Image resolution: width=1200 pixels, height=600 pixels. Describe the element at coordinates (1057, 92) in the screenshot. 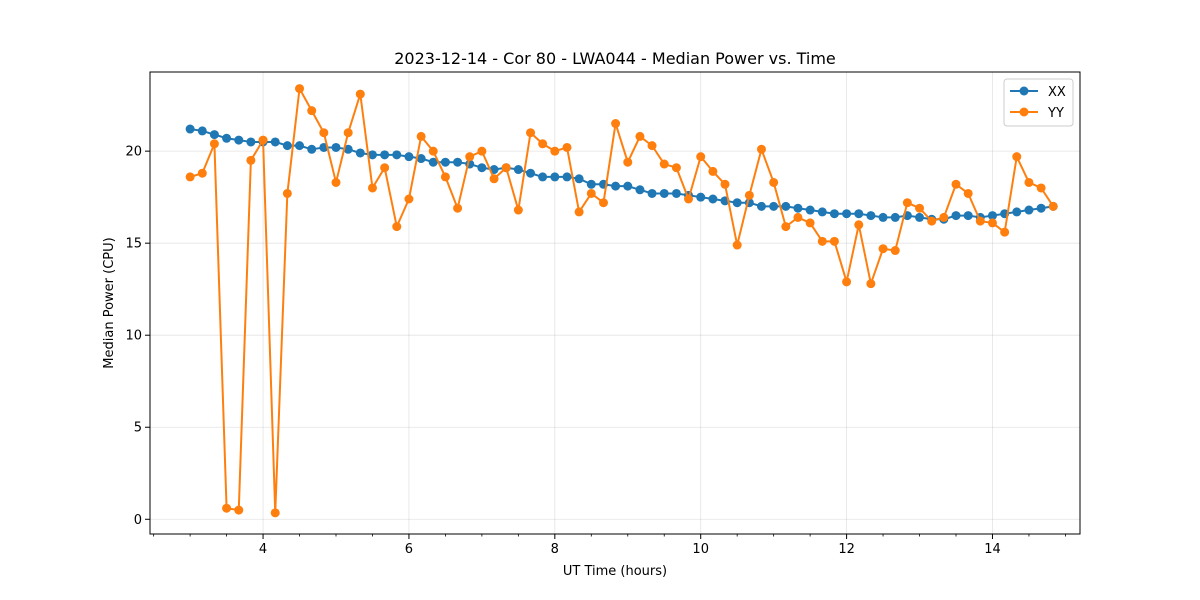

I see `legend-label-xx: XX` at that location.